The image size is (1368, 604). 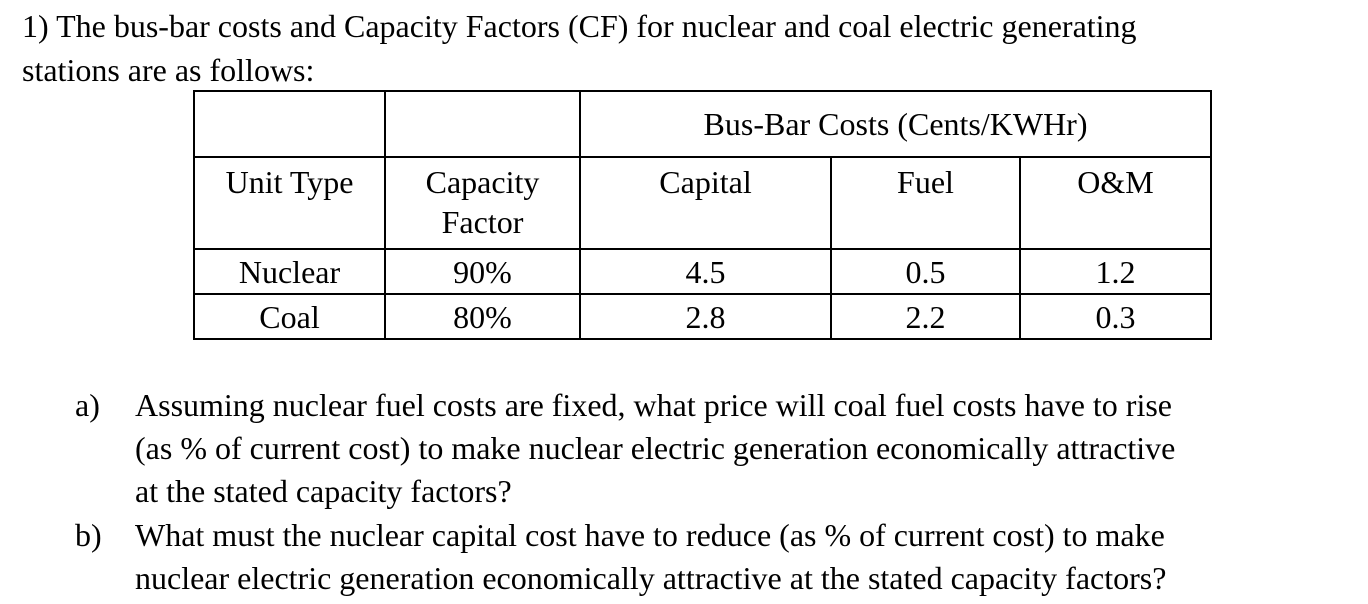 I want to click on header-om: O&M, so click(x=1115, y=203).